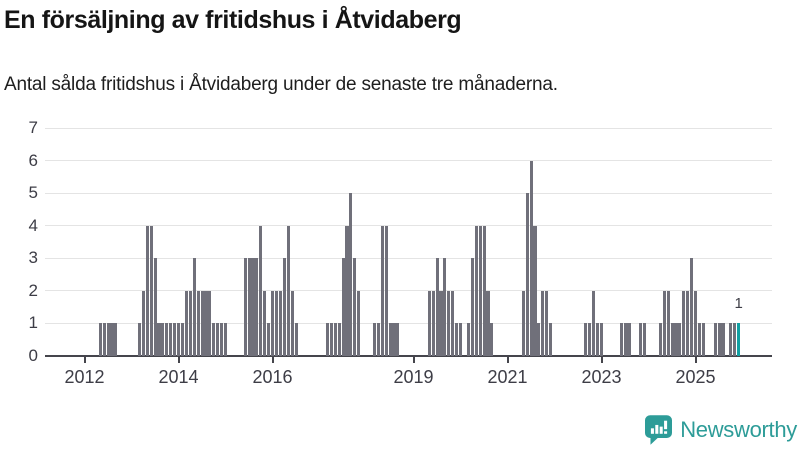  What do you see at coordinates (33, 257) in the screenshot?
I see `y-axis-label: 3` at bounding box center [33, 257].